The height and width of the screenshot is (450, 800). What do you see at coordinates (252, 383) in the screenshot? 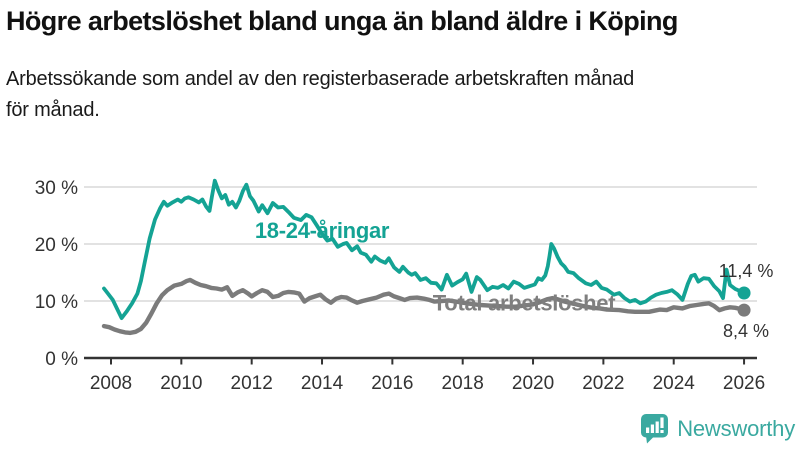
I see `x-axis-label: 2012` at bounding box center [252, 383].